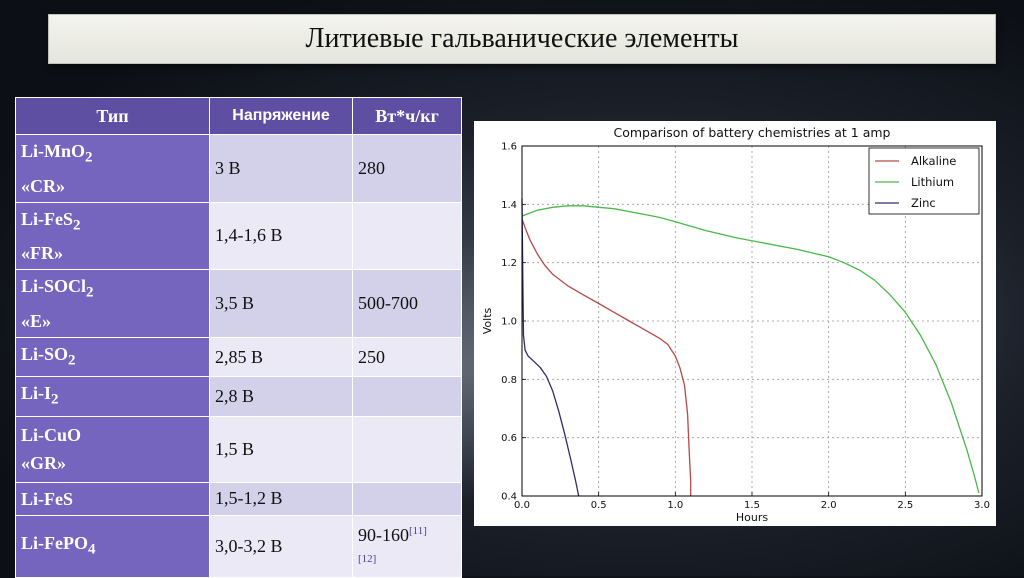 The image size is (1024, 578). I want to click on cell-voltage: 2,8 В, so click(281, 396).